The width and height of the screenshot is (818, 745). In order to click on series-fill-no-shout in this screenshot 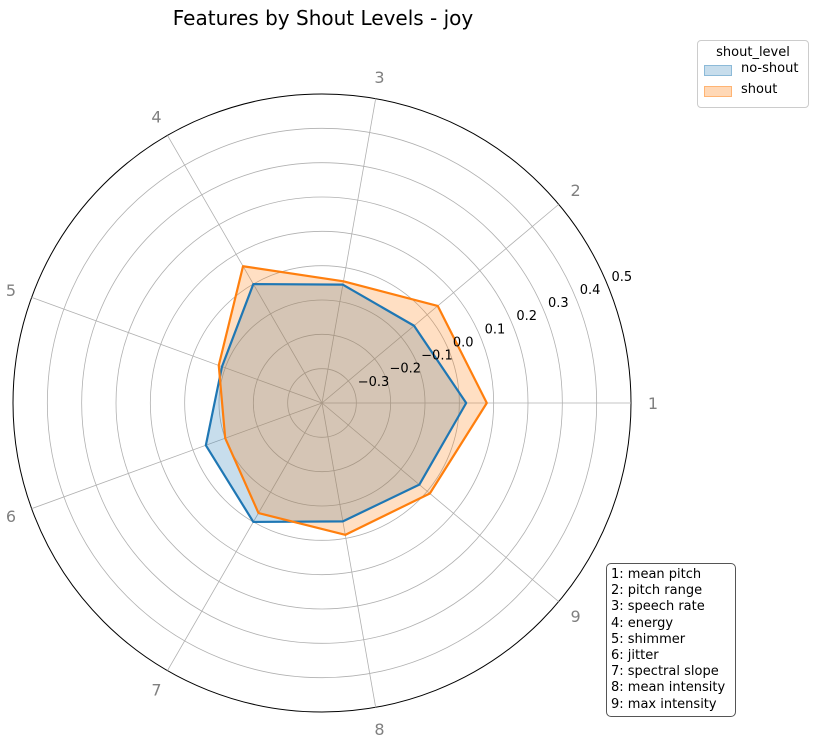, I will do `click(336, 403)`.